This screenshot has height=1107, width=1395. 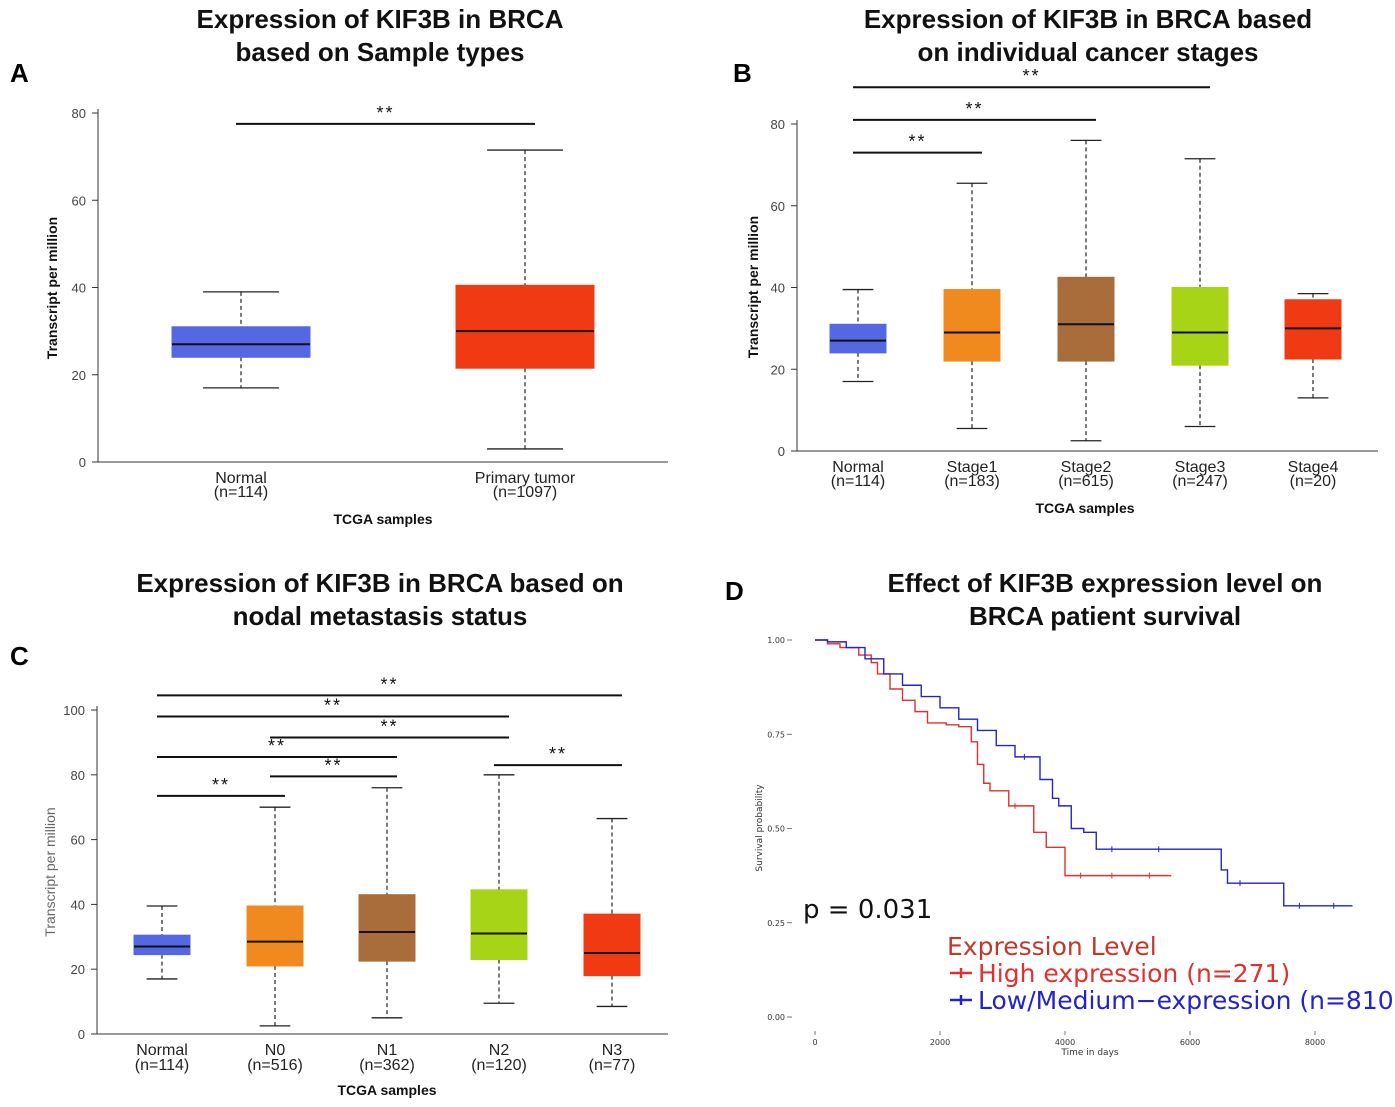 What do you see at coordinates (1200, 326) in the screenshot?
I see `box-stage3` at bounding box center [1200, 326].